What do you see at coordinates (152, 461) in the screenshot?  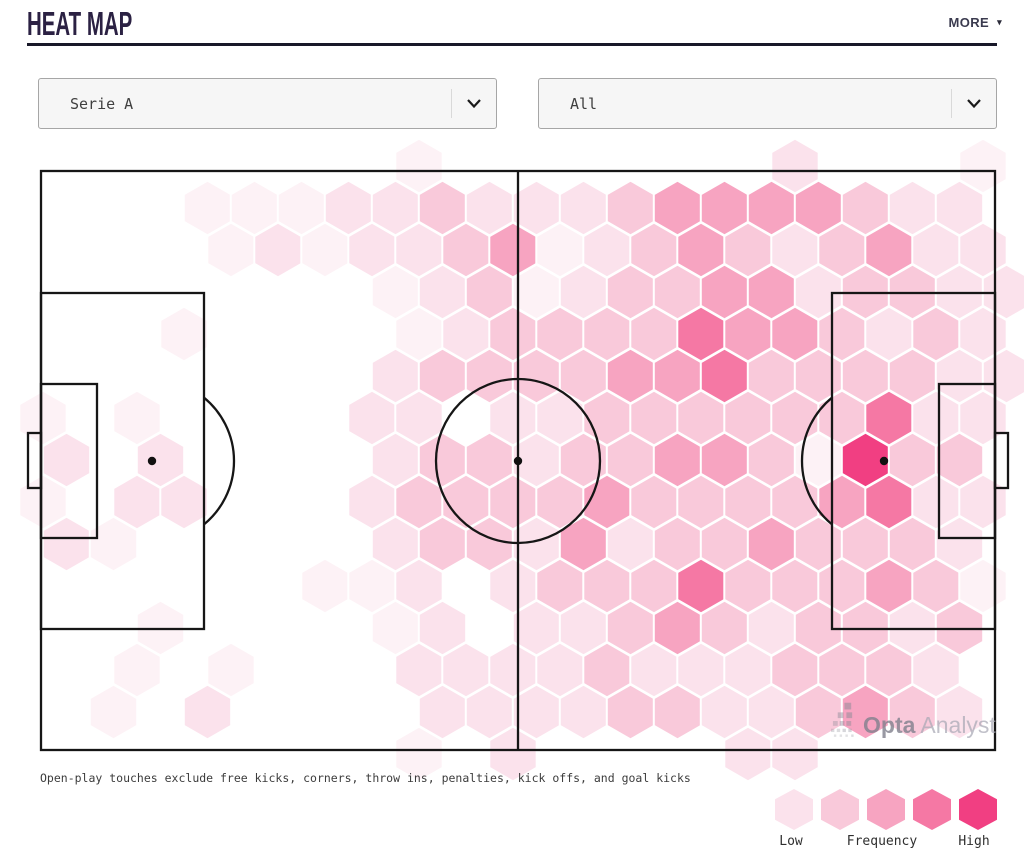 I see `left-penalty-spot` at bounding box center [152, 461].